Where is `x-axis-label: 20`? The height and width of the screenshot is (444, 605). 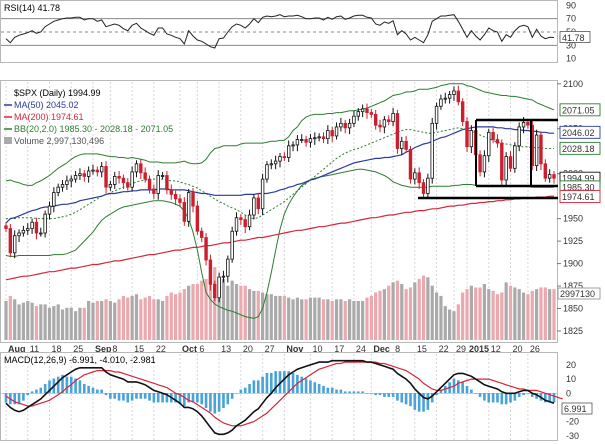
x-axis-label: 20 is located at coordinates (248, 349).